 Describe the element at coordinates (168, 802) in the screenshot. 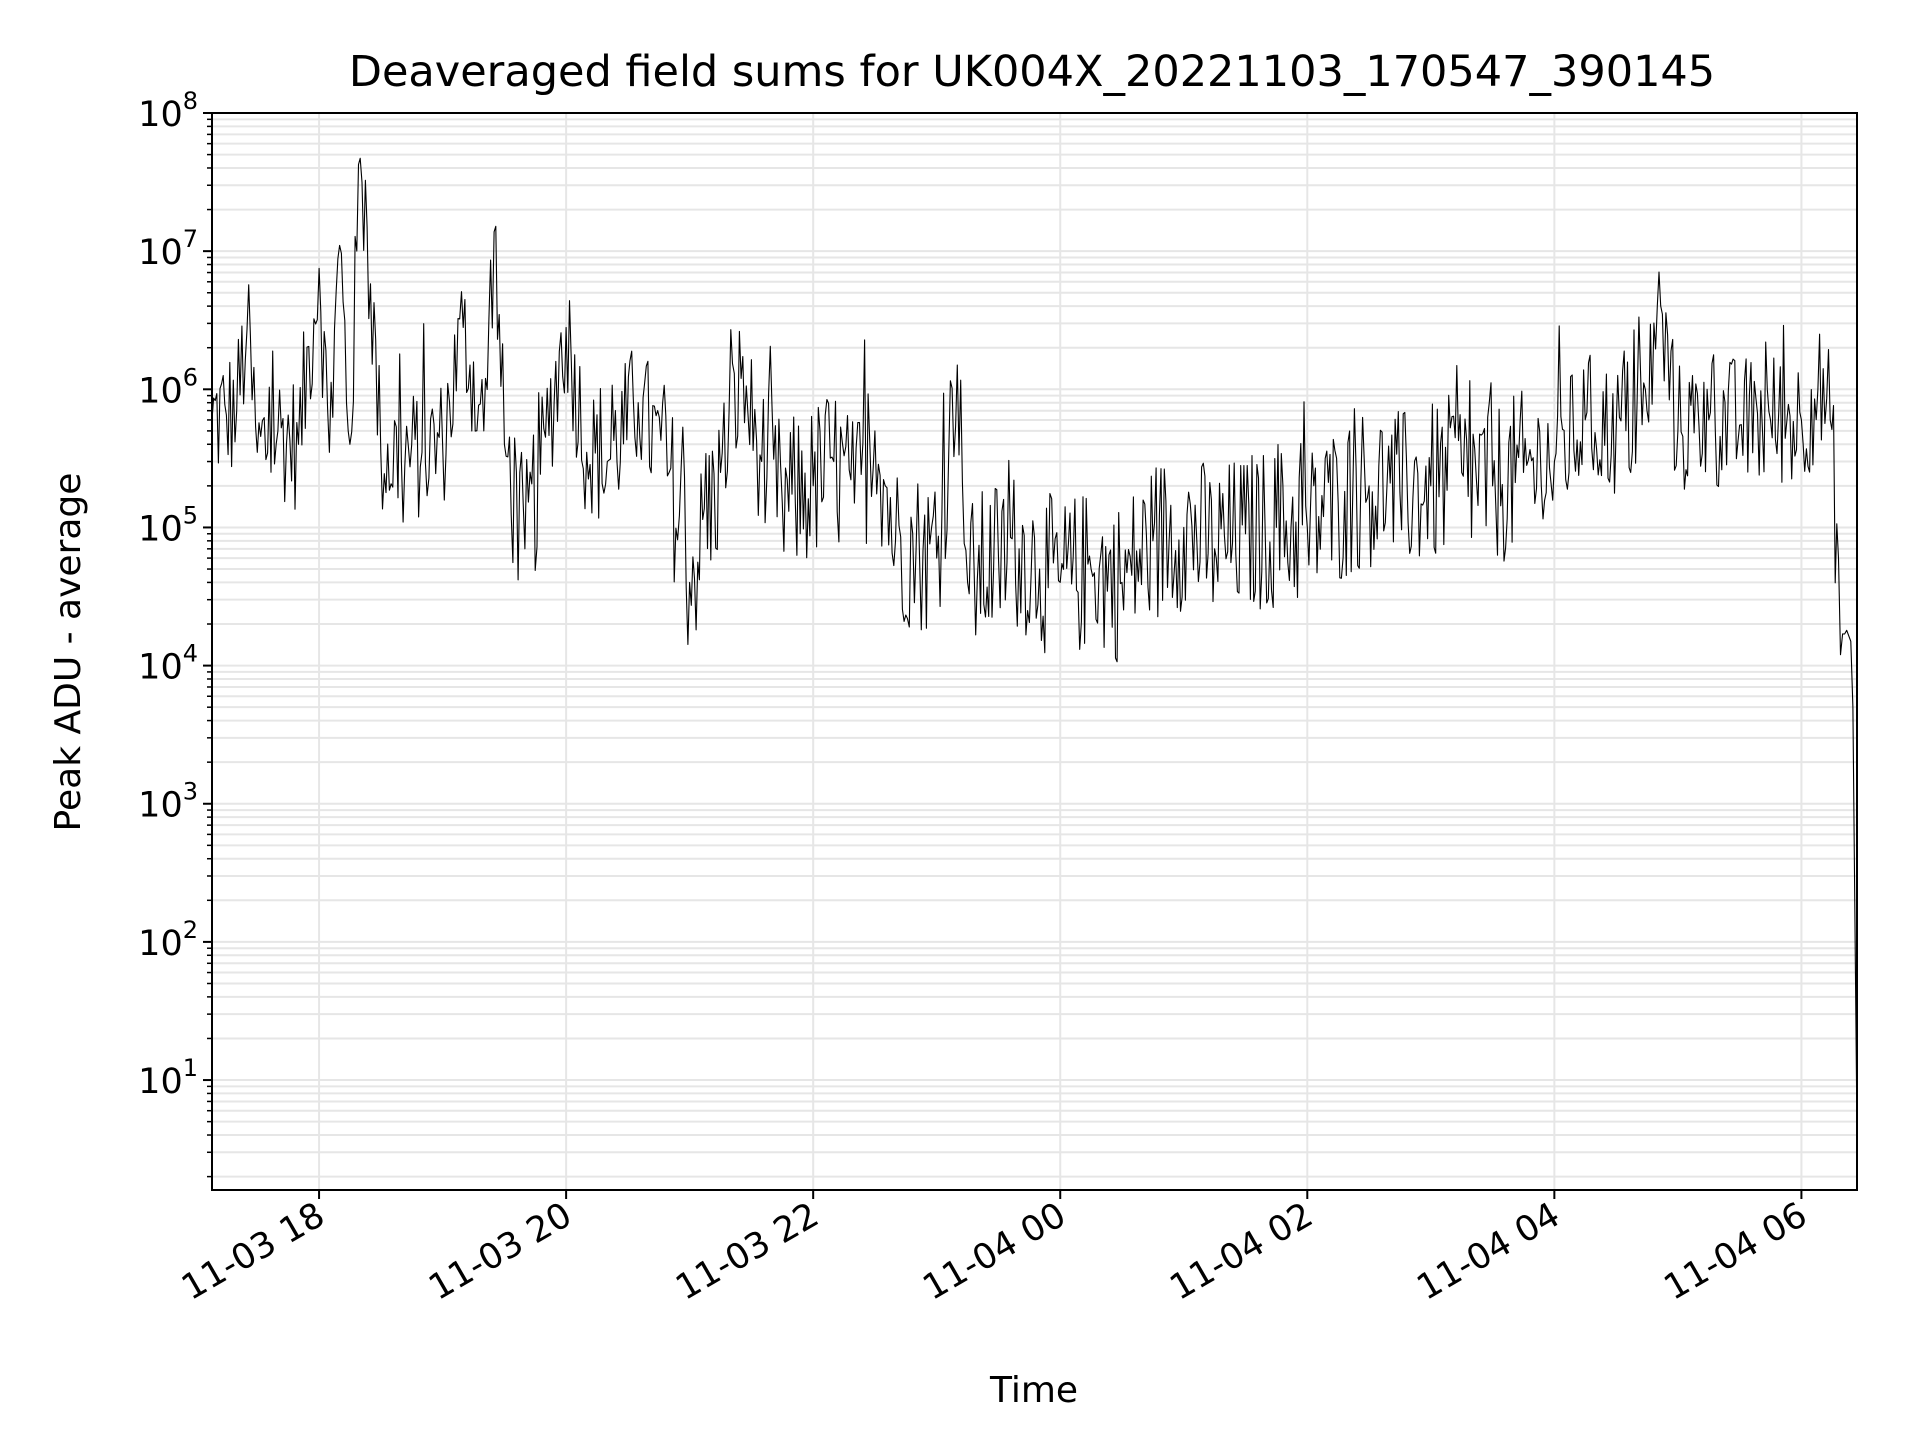

I see `y-tick-label: 10³` at that location.